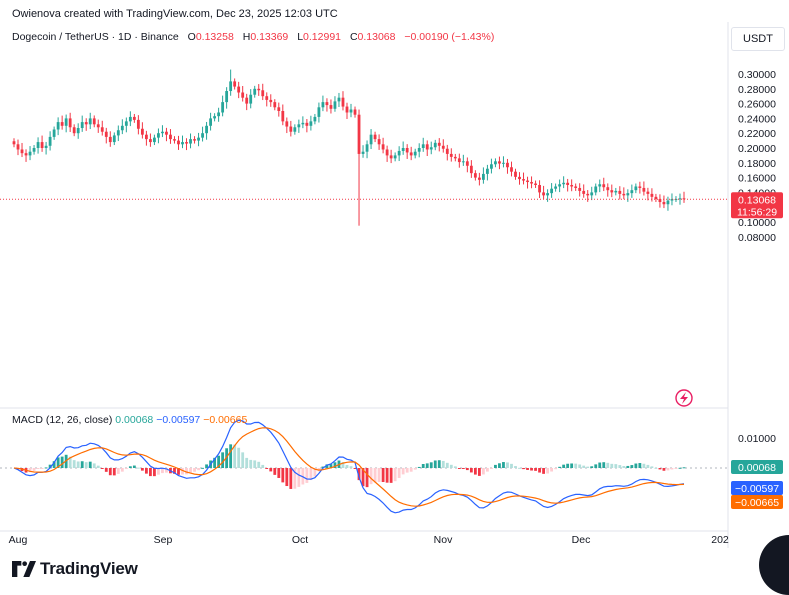  What do you see at coordinates (75, 569) in the screenshot?
I see `tradingview-logo: TradingView` at bounding box center [75, 569].